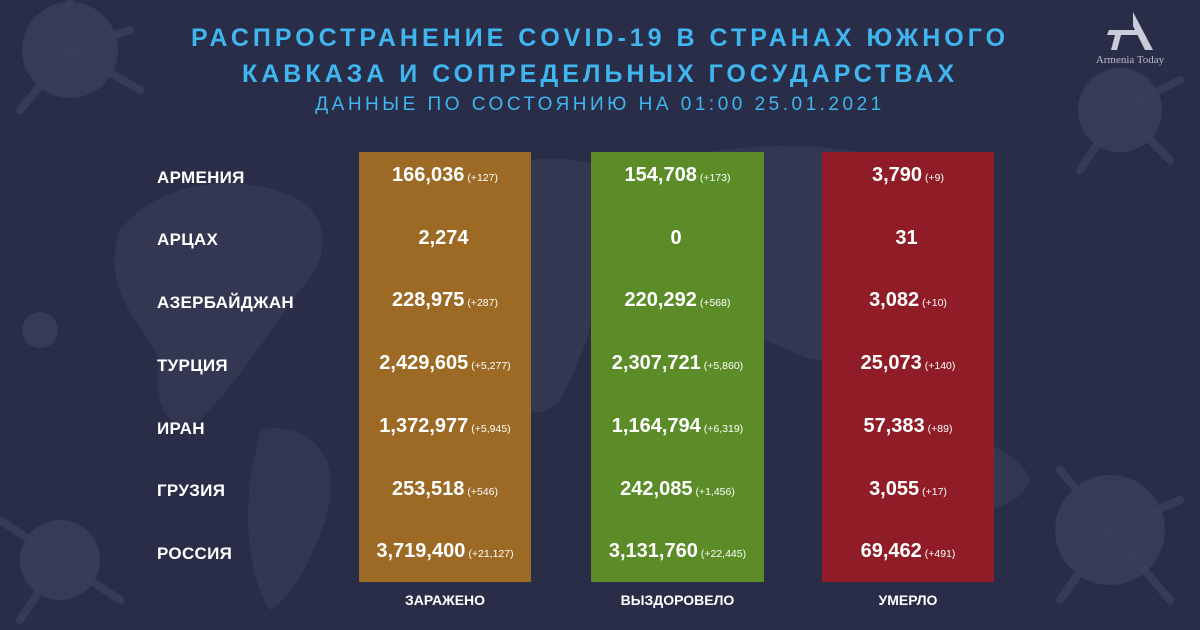  I want to click on deaths-column-label: УМЕРЛО, so click(908, 600).